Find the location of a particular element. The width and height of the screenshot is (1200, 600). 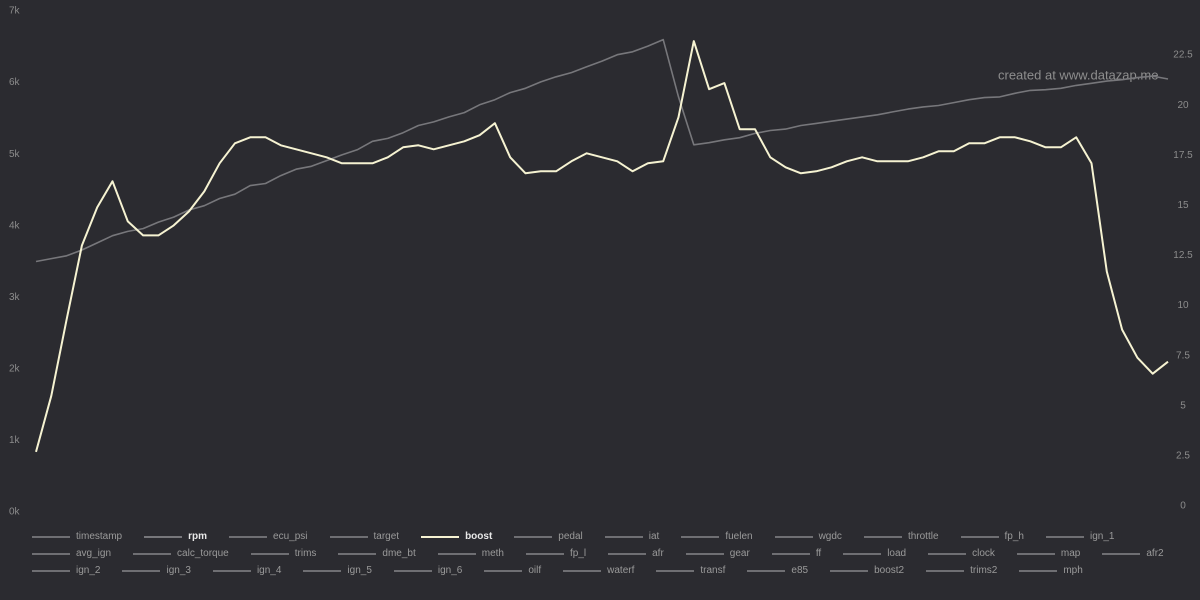

legend-label: pedal is located at coordinates (570, 536).